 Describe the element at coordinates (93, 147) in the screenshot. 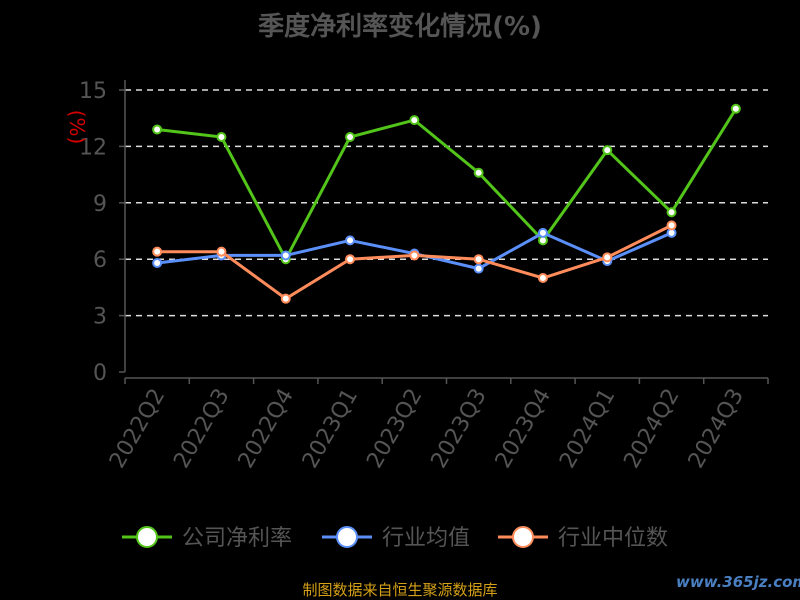

I see `y-tick-label: 12` at that location.